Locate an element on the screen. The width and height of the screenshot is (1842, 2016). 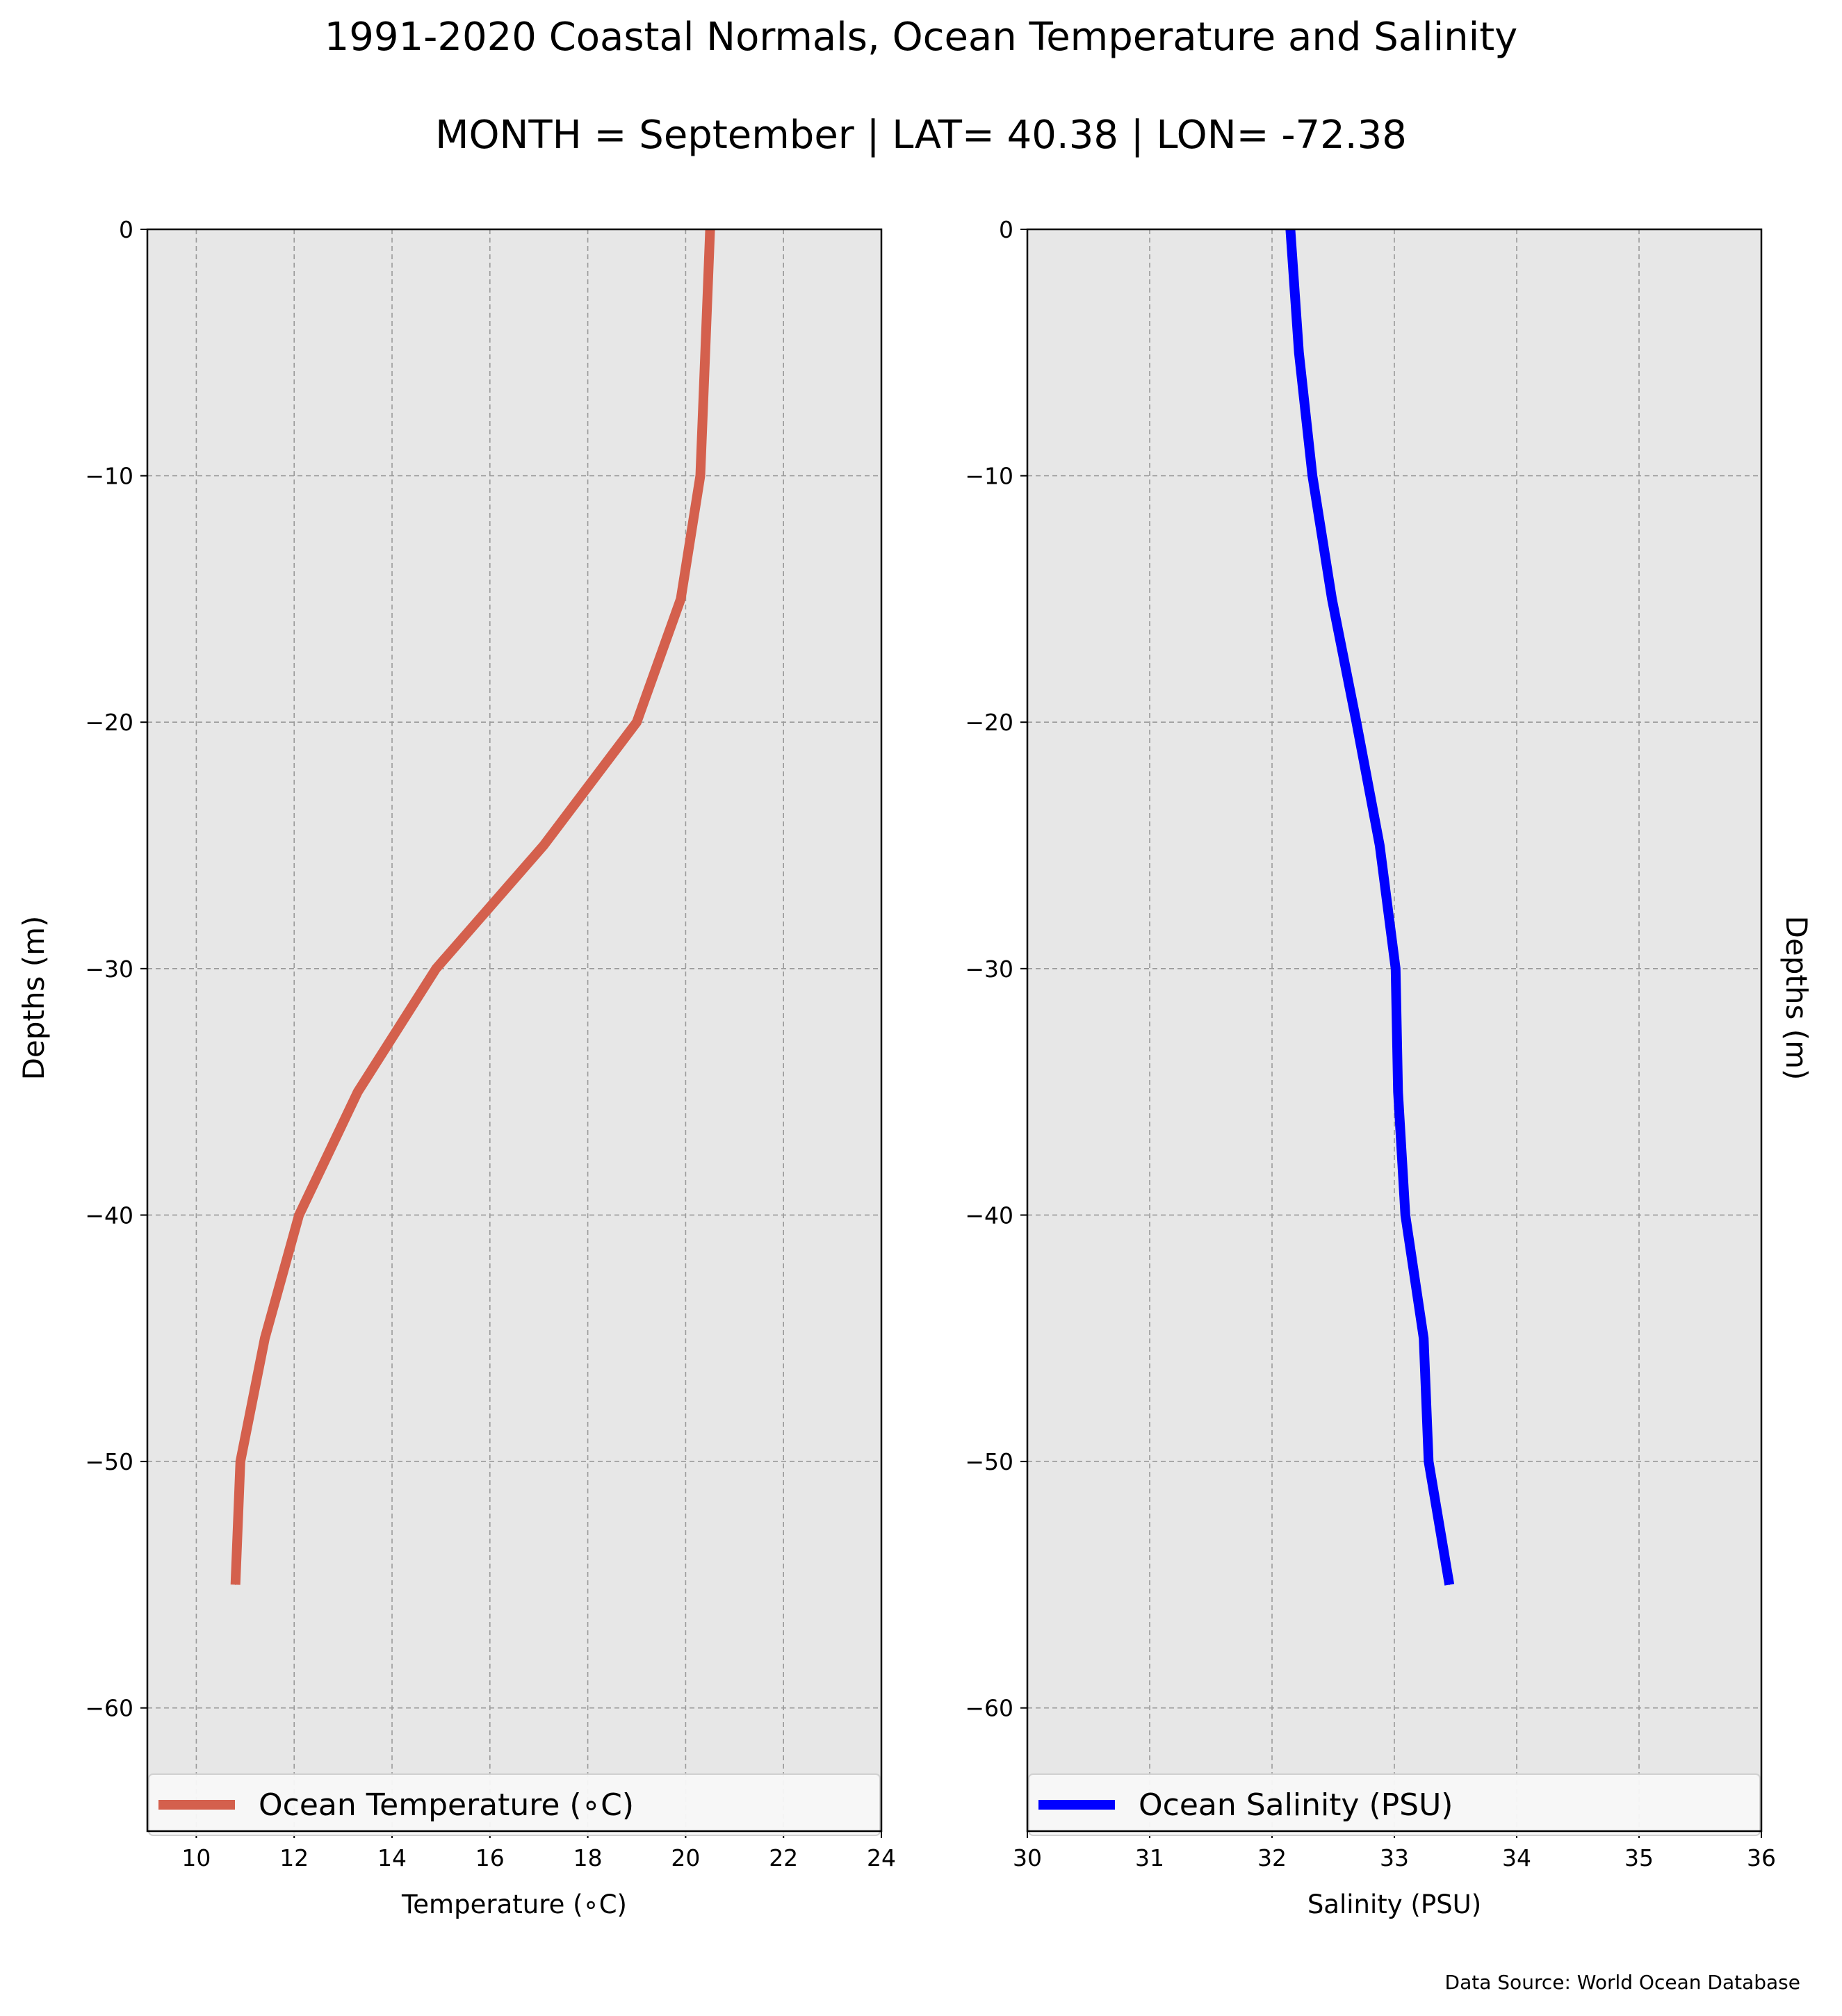
x-tick-label: 10 is located at coordinates (196, 1858).